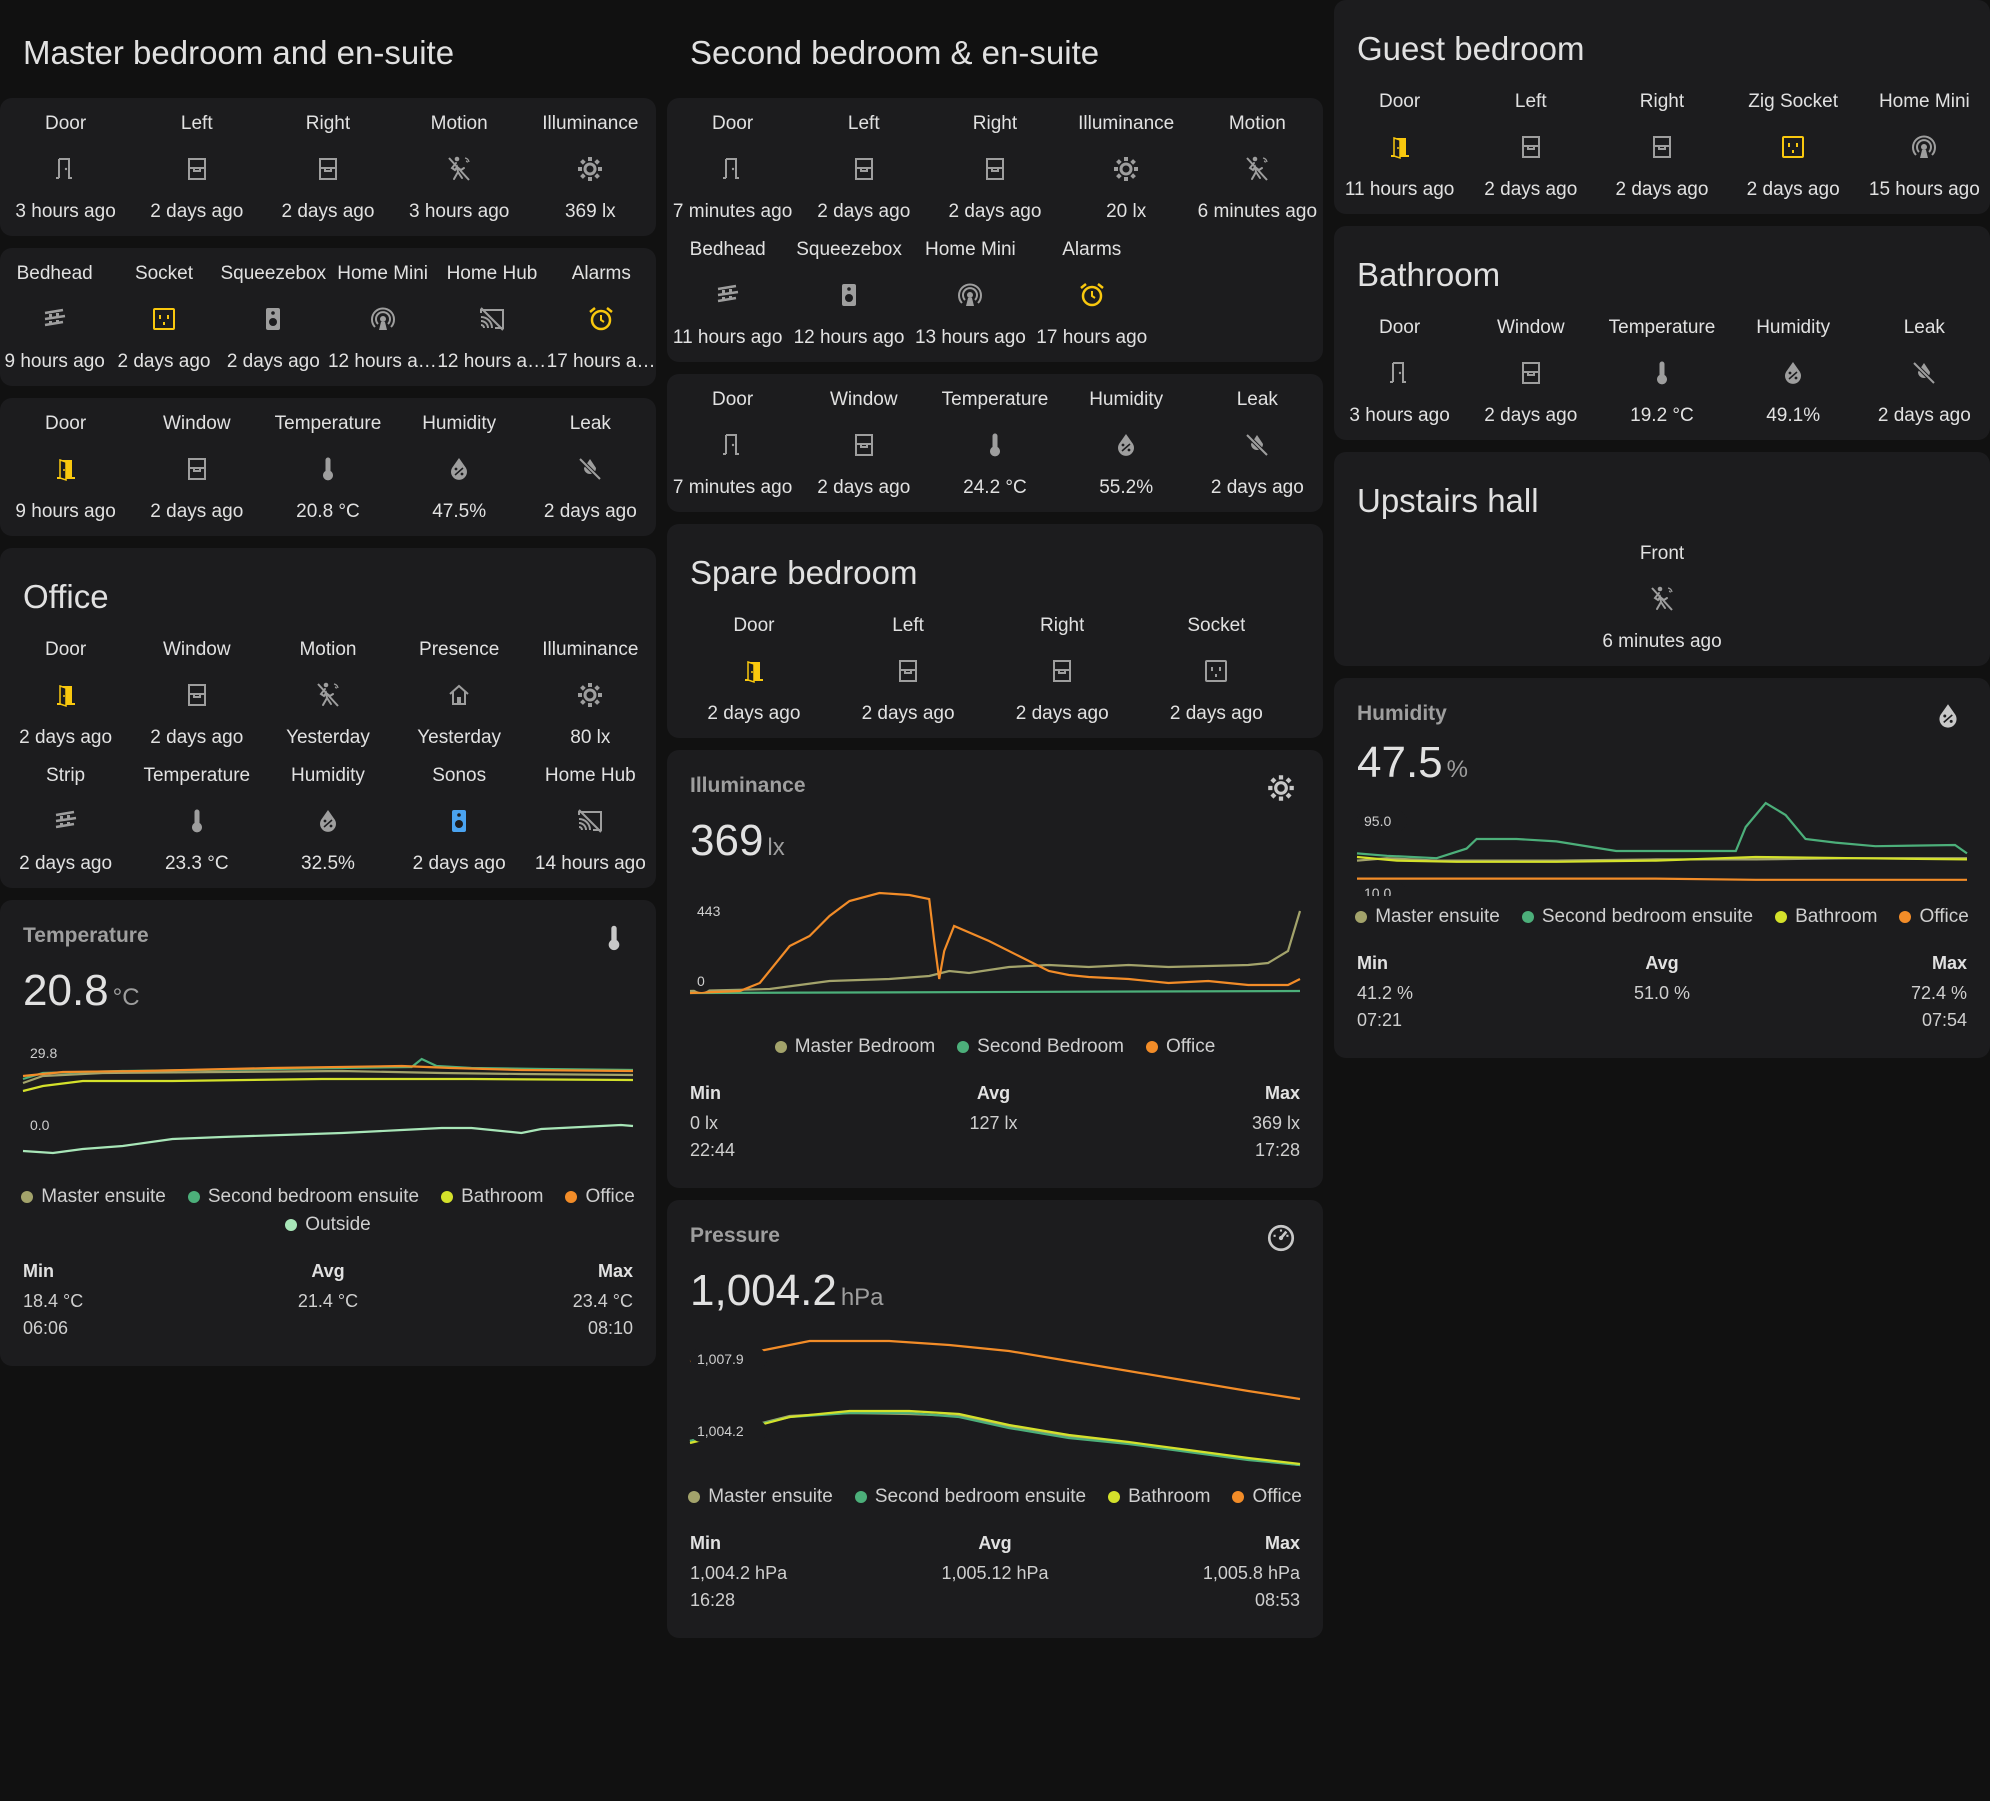 This screenshot has height=1801, width=1990. I want to click on guest-right-entity: Right 2 days ago, so click(1661, 145).